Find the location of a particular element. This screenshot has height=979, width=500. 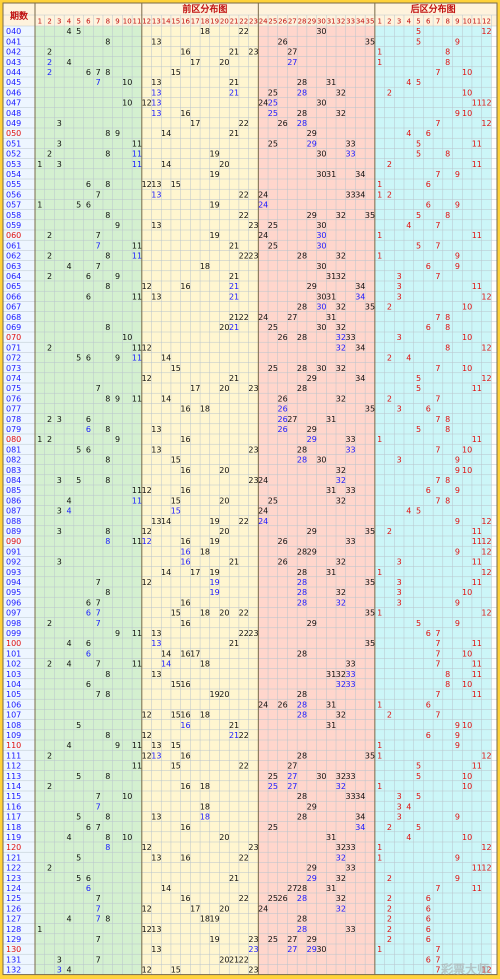

period-label: 058 is located at coordinates (13, 215).